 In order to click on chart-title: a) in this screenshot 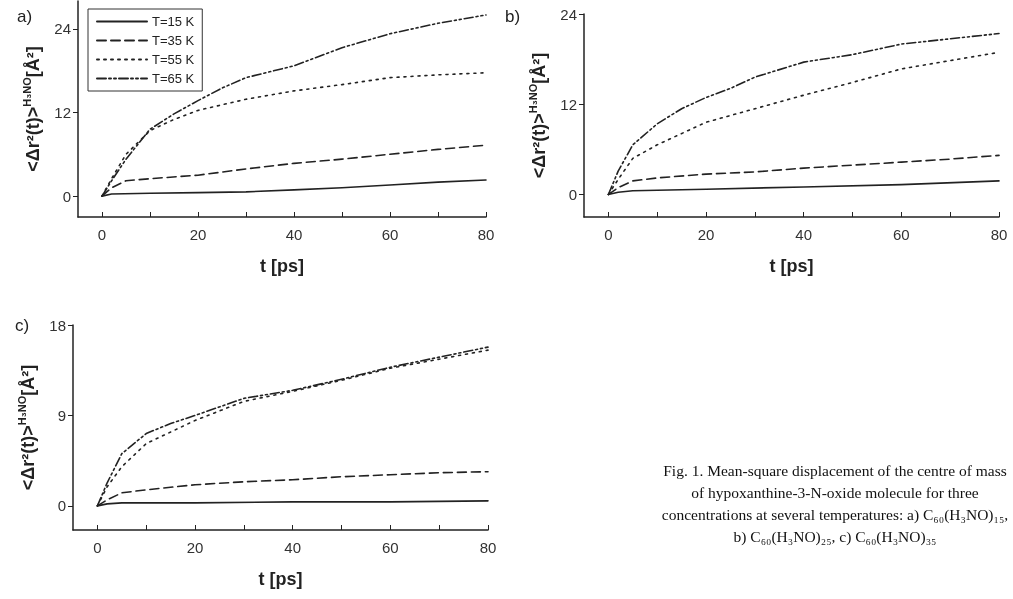, I will do `click(25, 16)`.